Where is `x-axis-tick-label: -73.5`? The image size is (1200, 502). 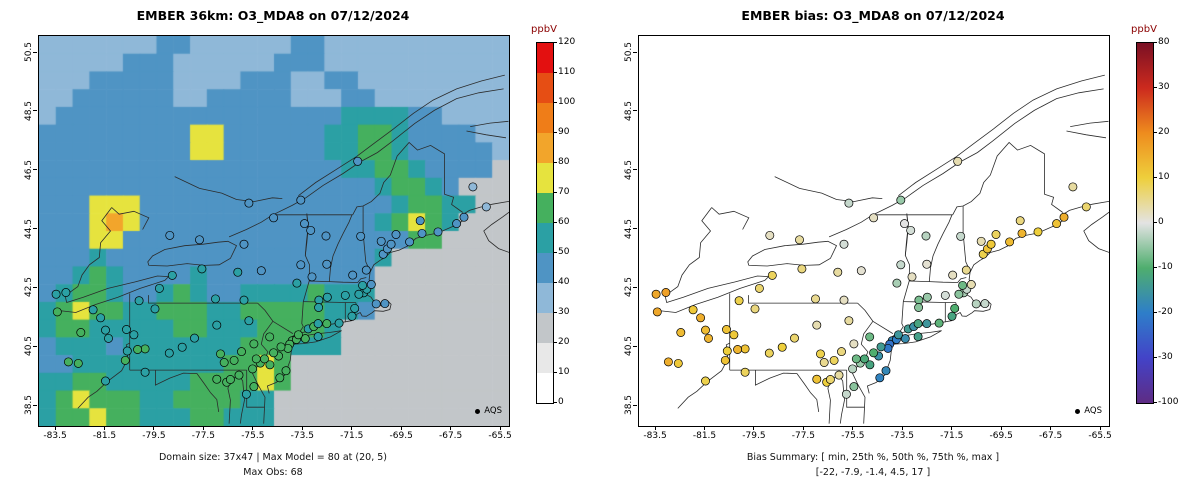 x-axis-tick-label: -73.5 is located at coordinates (902, 436).